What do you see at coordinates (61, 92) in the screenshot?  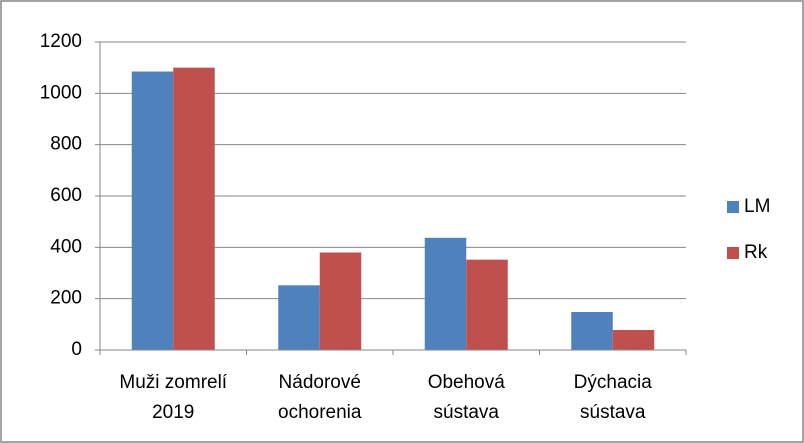 I see `y-tick-label: 1000` at bounding box center [61, 92].